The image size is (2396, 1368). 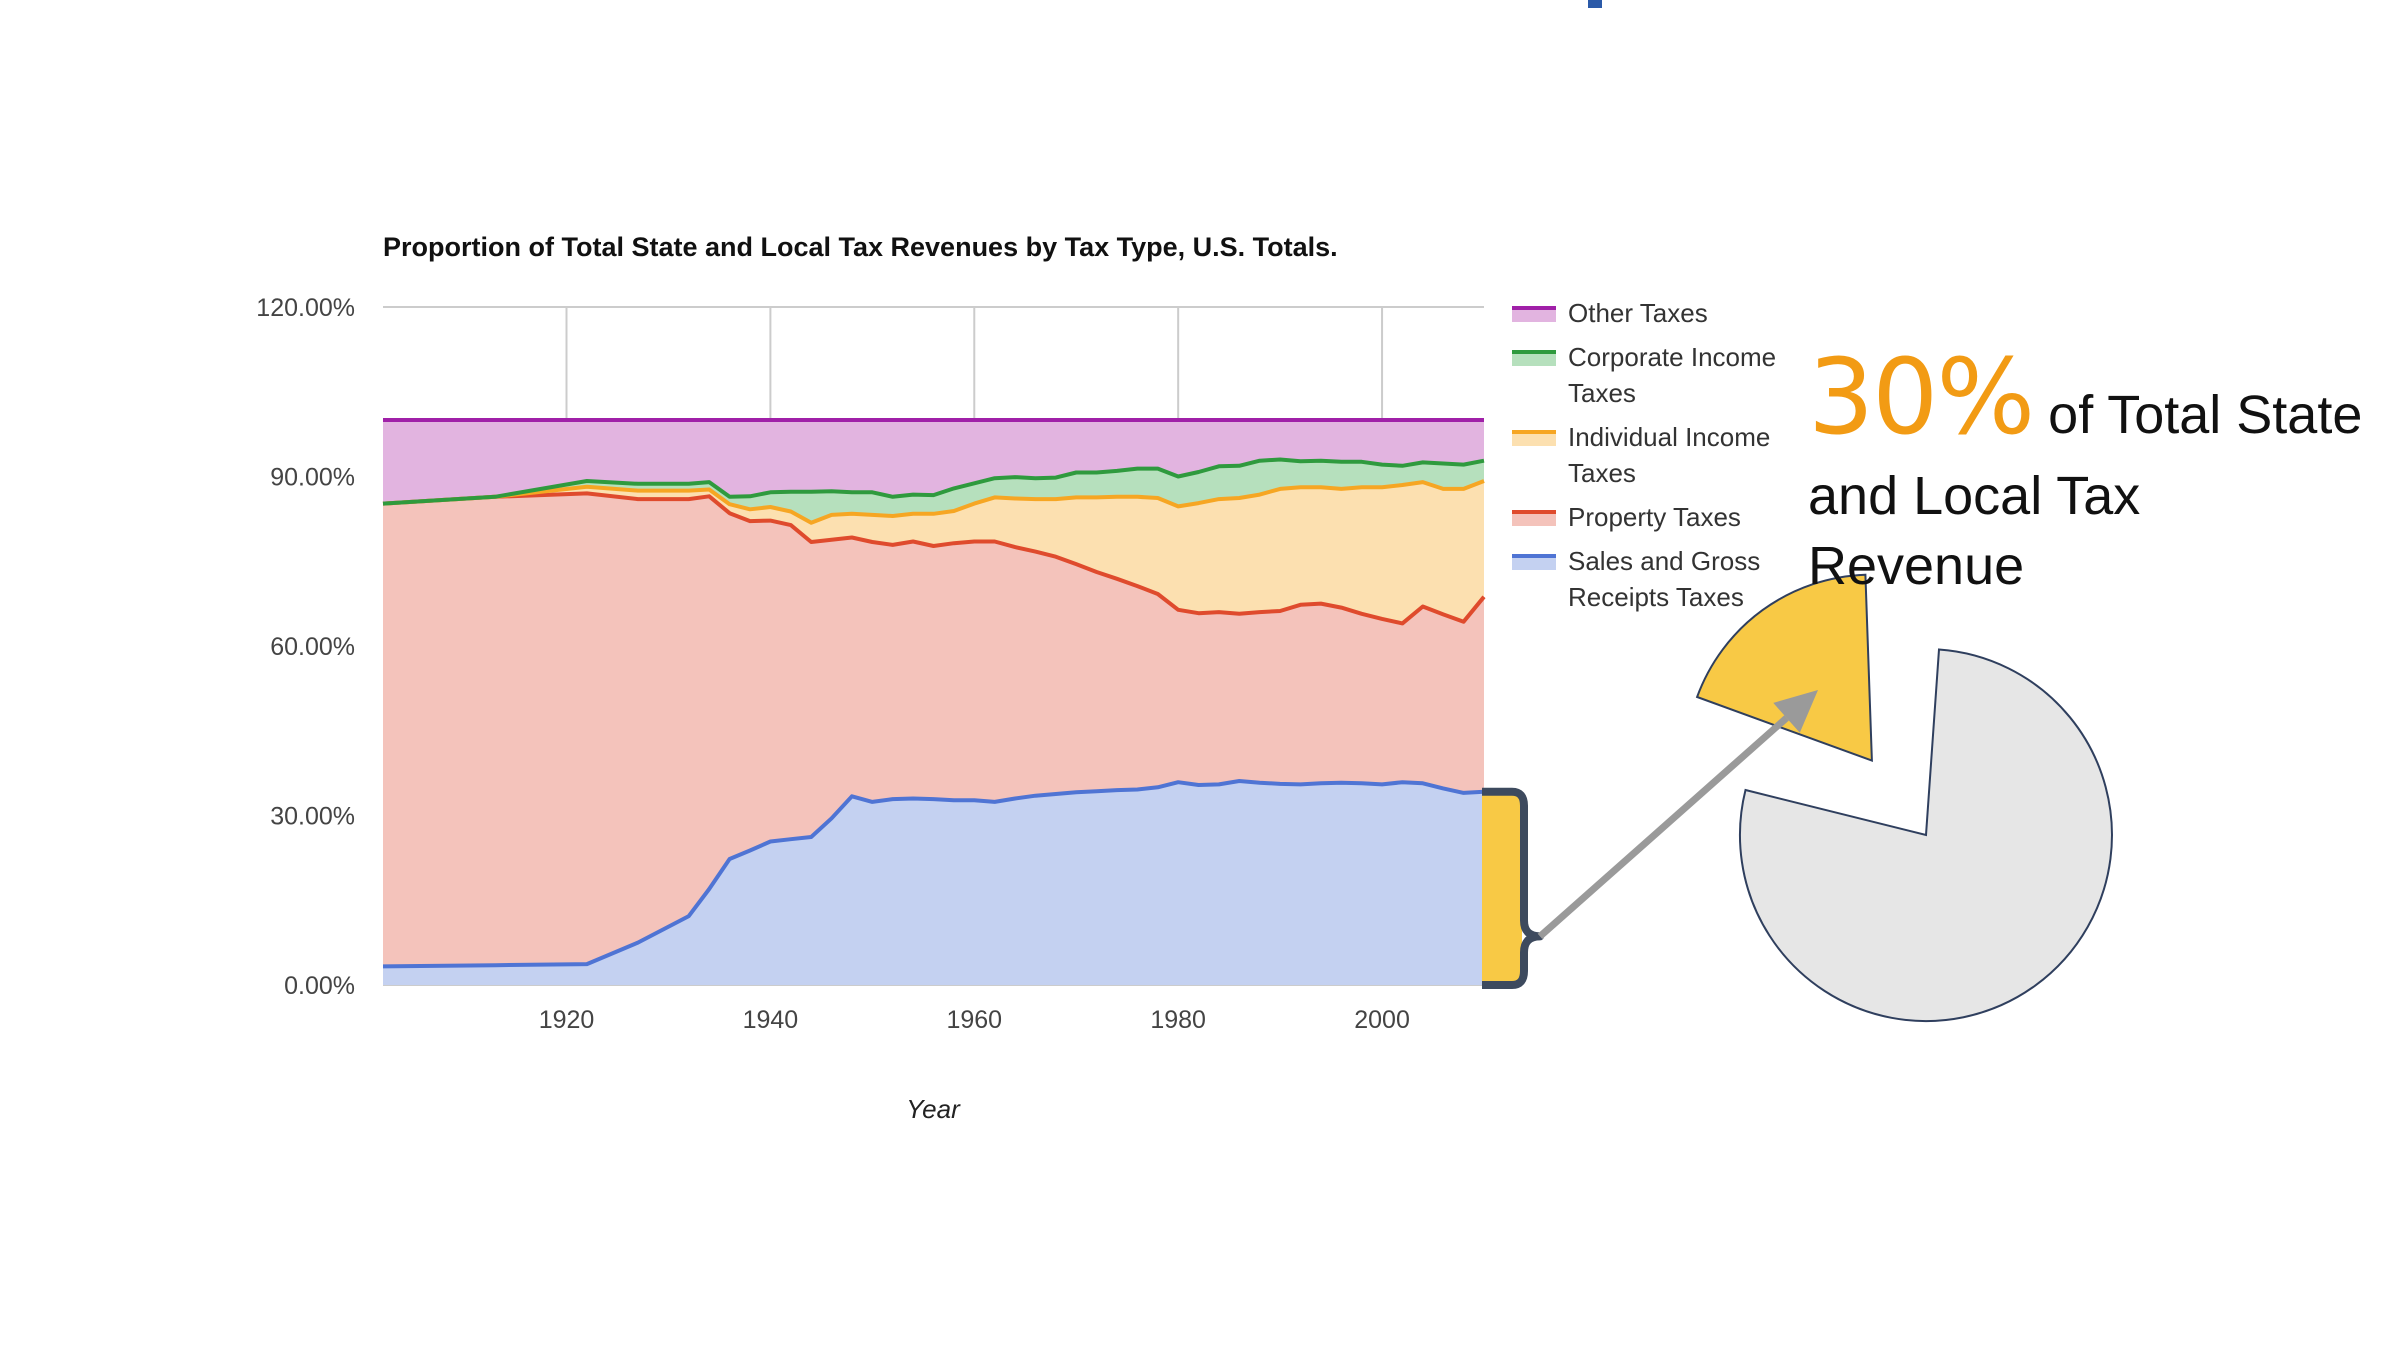 I want to click on legend-entry: Corporate Income Taxes, so click(x=1672, y=375).